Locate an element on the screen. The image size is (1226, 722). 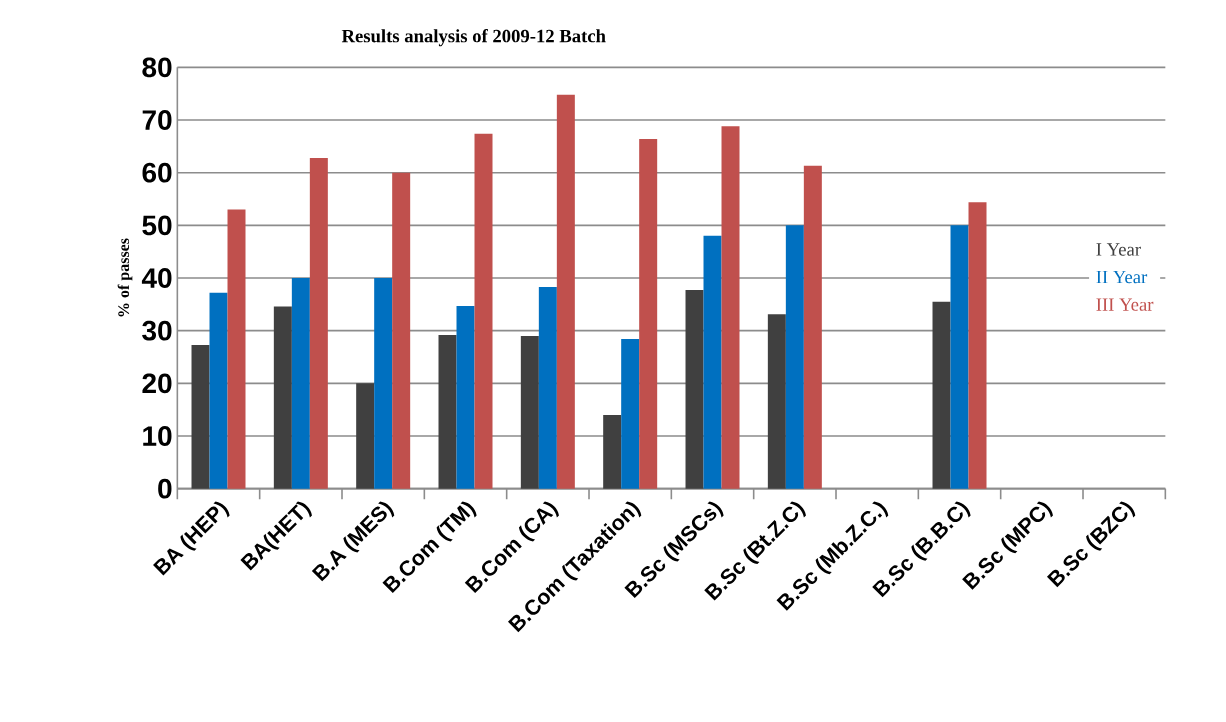
y-tick-label: 20 is located at coordinates (157, 383).